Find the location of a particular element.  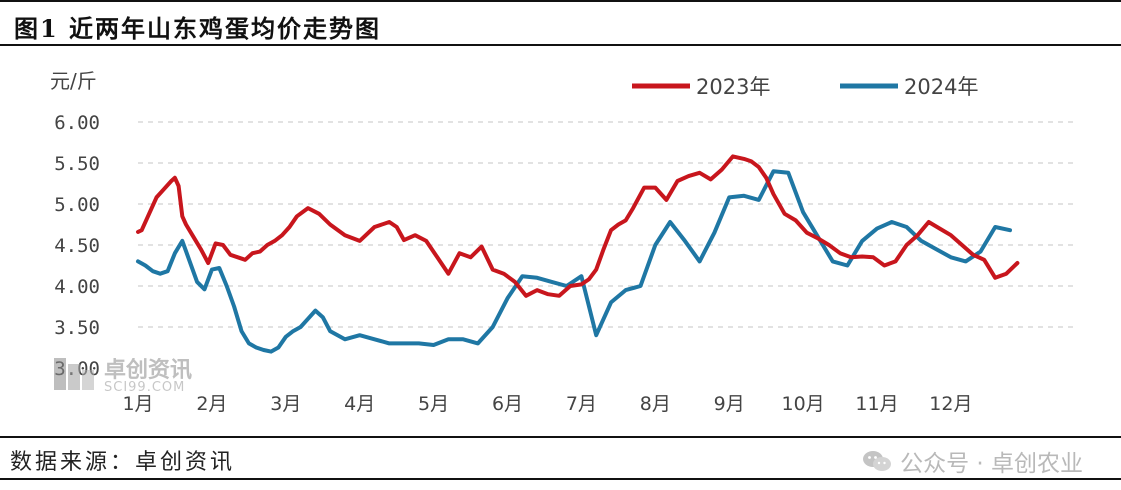

x-tick-label: 7月 is located at coordinates (581, 404).